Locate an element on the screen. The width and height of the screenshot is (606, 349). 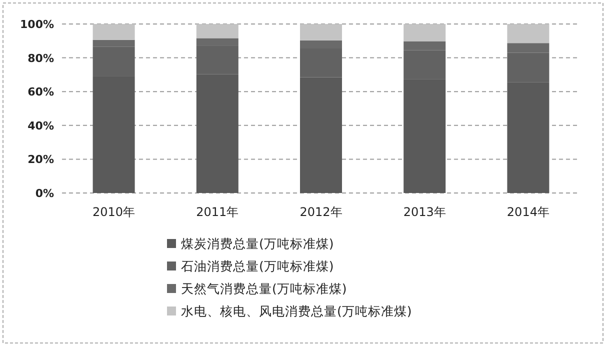
x-tick-label: 2010年 is located at coordinates (114, 212).